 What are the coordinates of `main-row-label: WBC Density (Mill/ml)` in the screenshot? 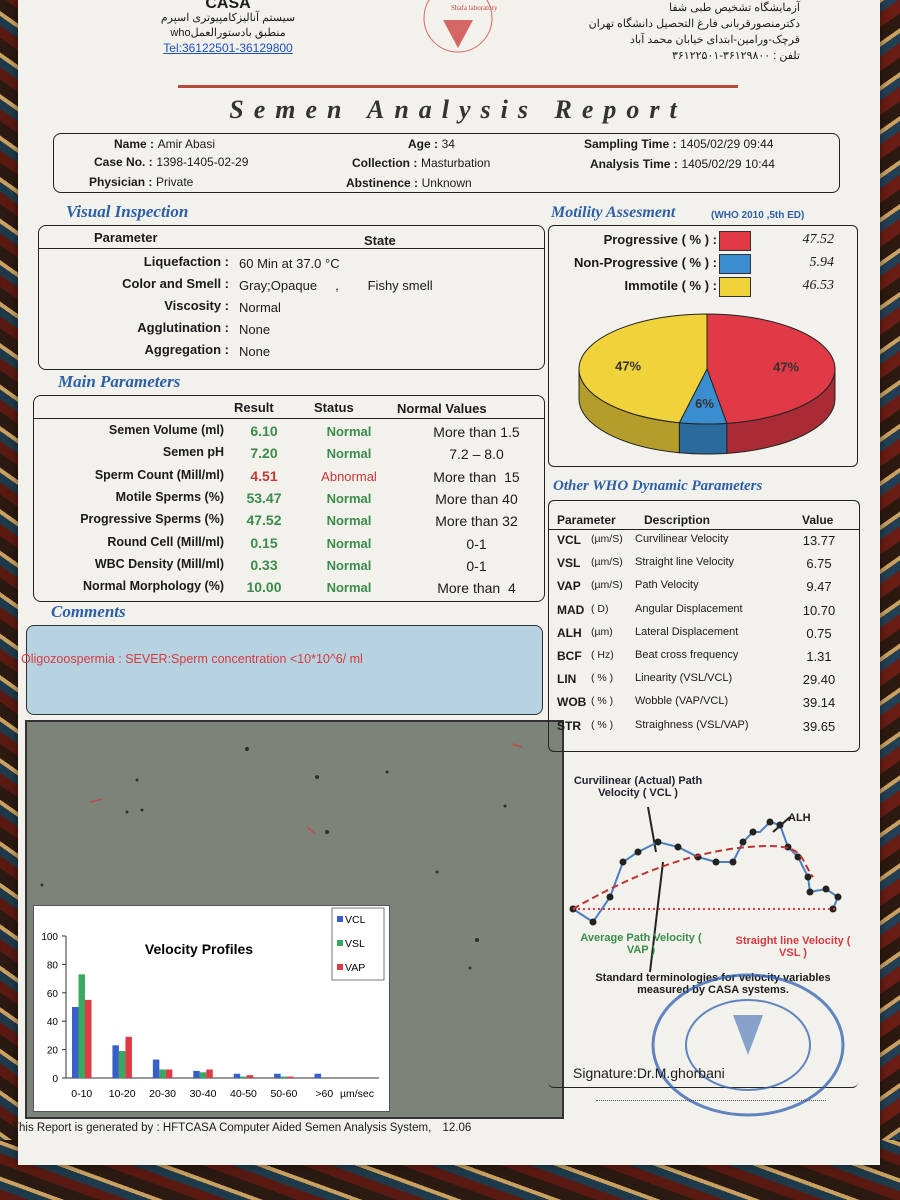 It's located at (159, 563).